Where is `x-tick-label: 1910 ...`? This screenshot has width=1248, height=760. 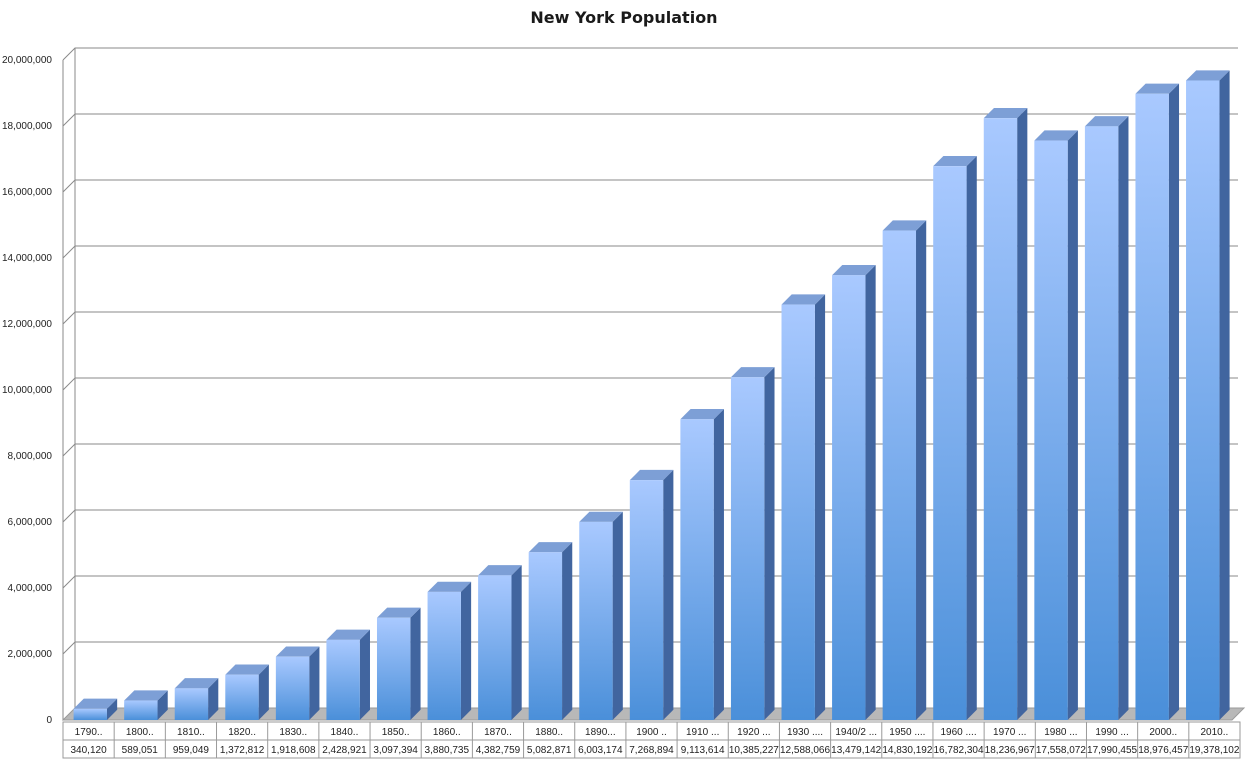
x-tick-label: 1910 ... is located at coordinates (702, 732).